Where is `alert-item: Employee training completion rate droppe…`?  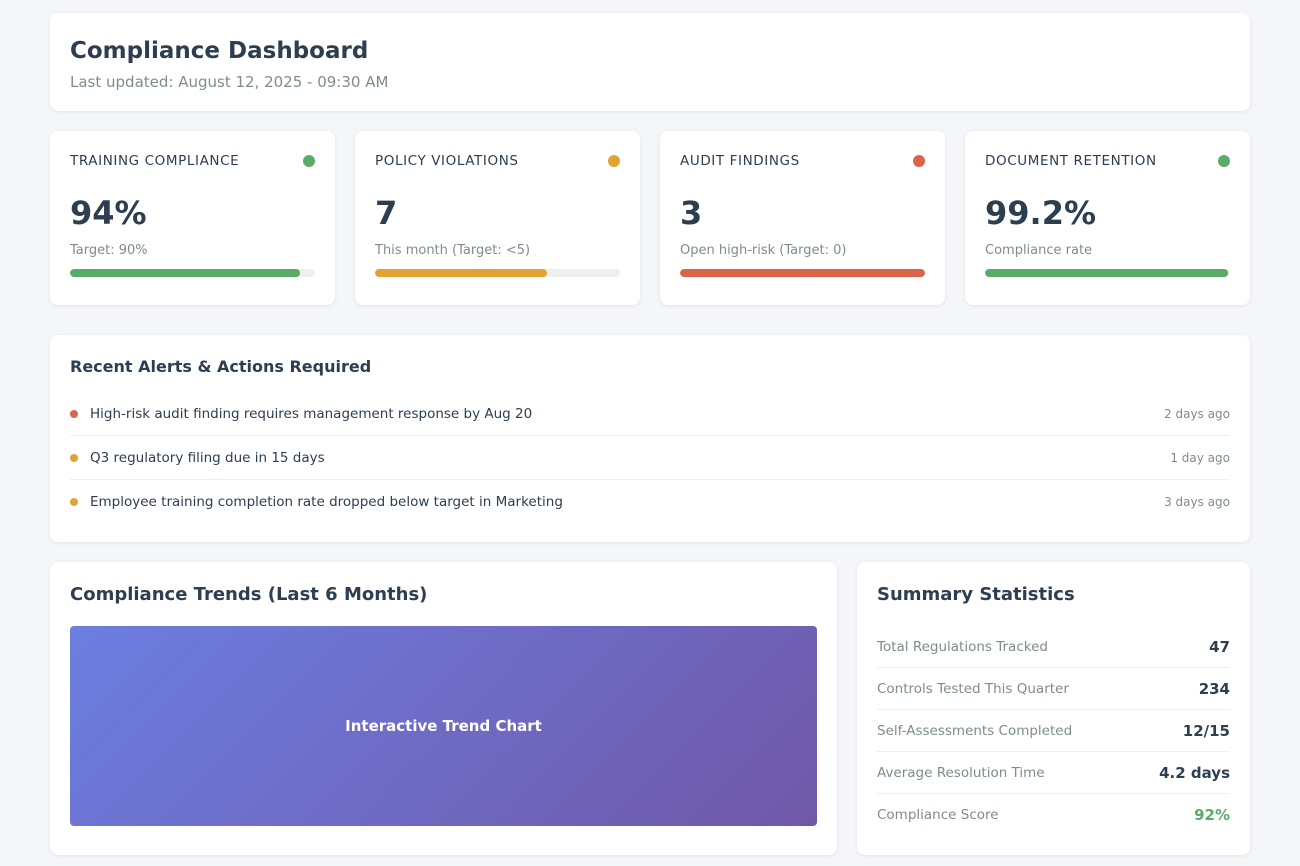
alert-item: Employee training completion rate droppe… is located at coordinates (650, 502).